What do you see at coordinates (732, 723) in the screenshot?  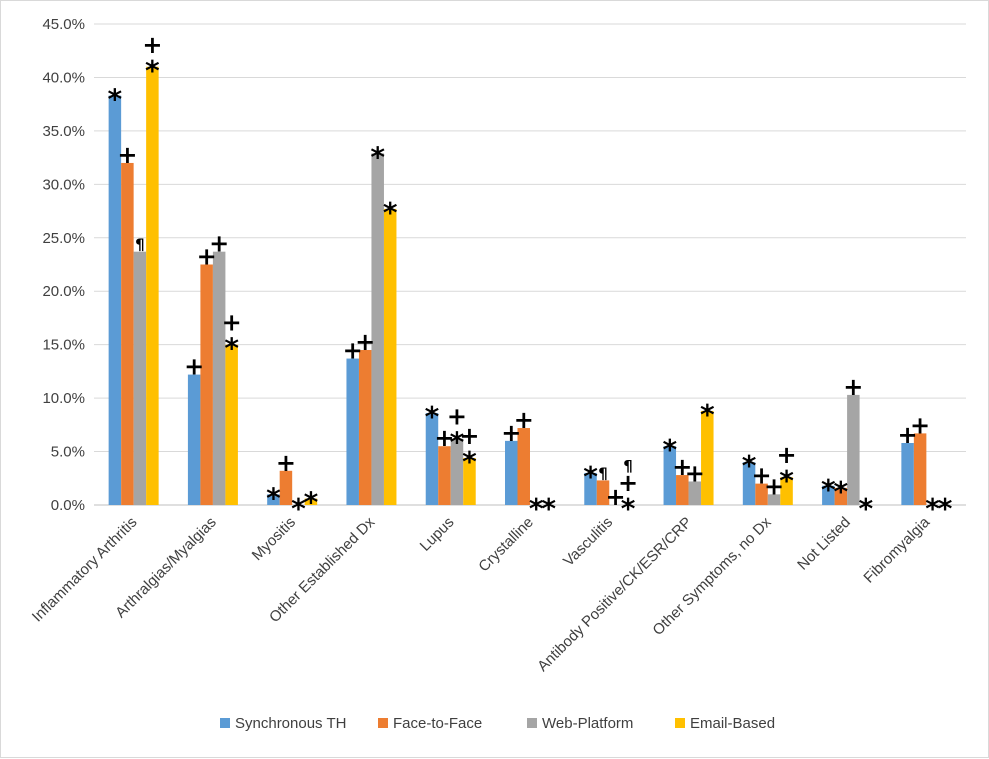 I see `legend-label: Email-Based` at bounding box center [732, 723].